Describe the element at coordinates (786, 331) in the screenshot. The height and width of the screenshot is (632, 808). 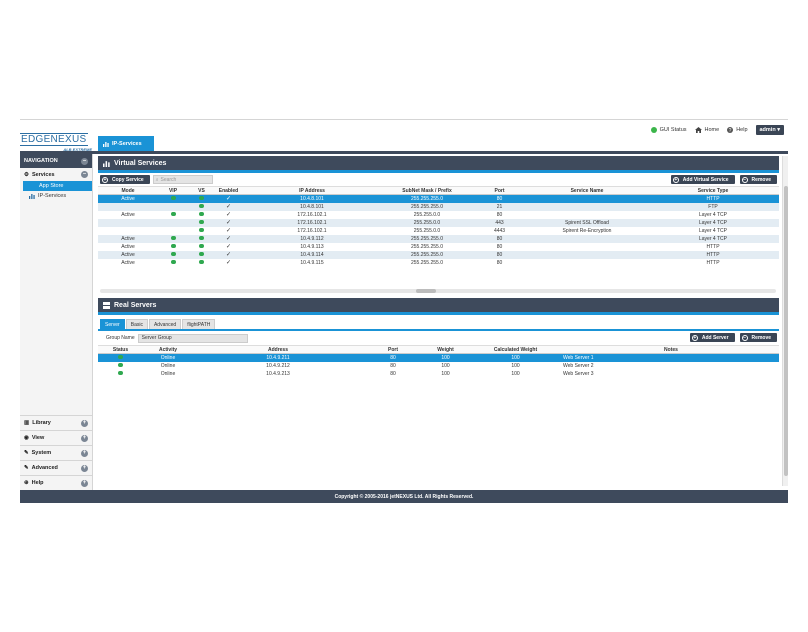
I see `scroll-thumb` at that location.